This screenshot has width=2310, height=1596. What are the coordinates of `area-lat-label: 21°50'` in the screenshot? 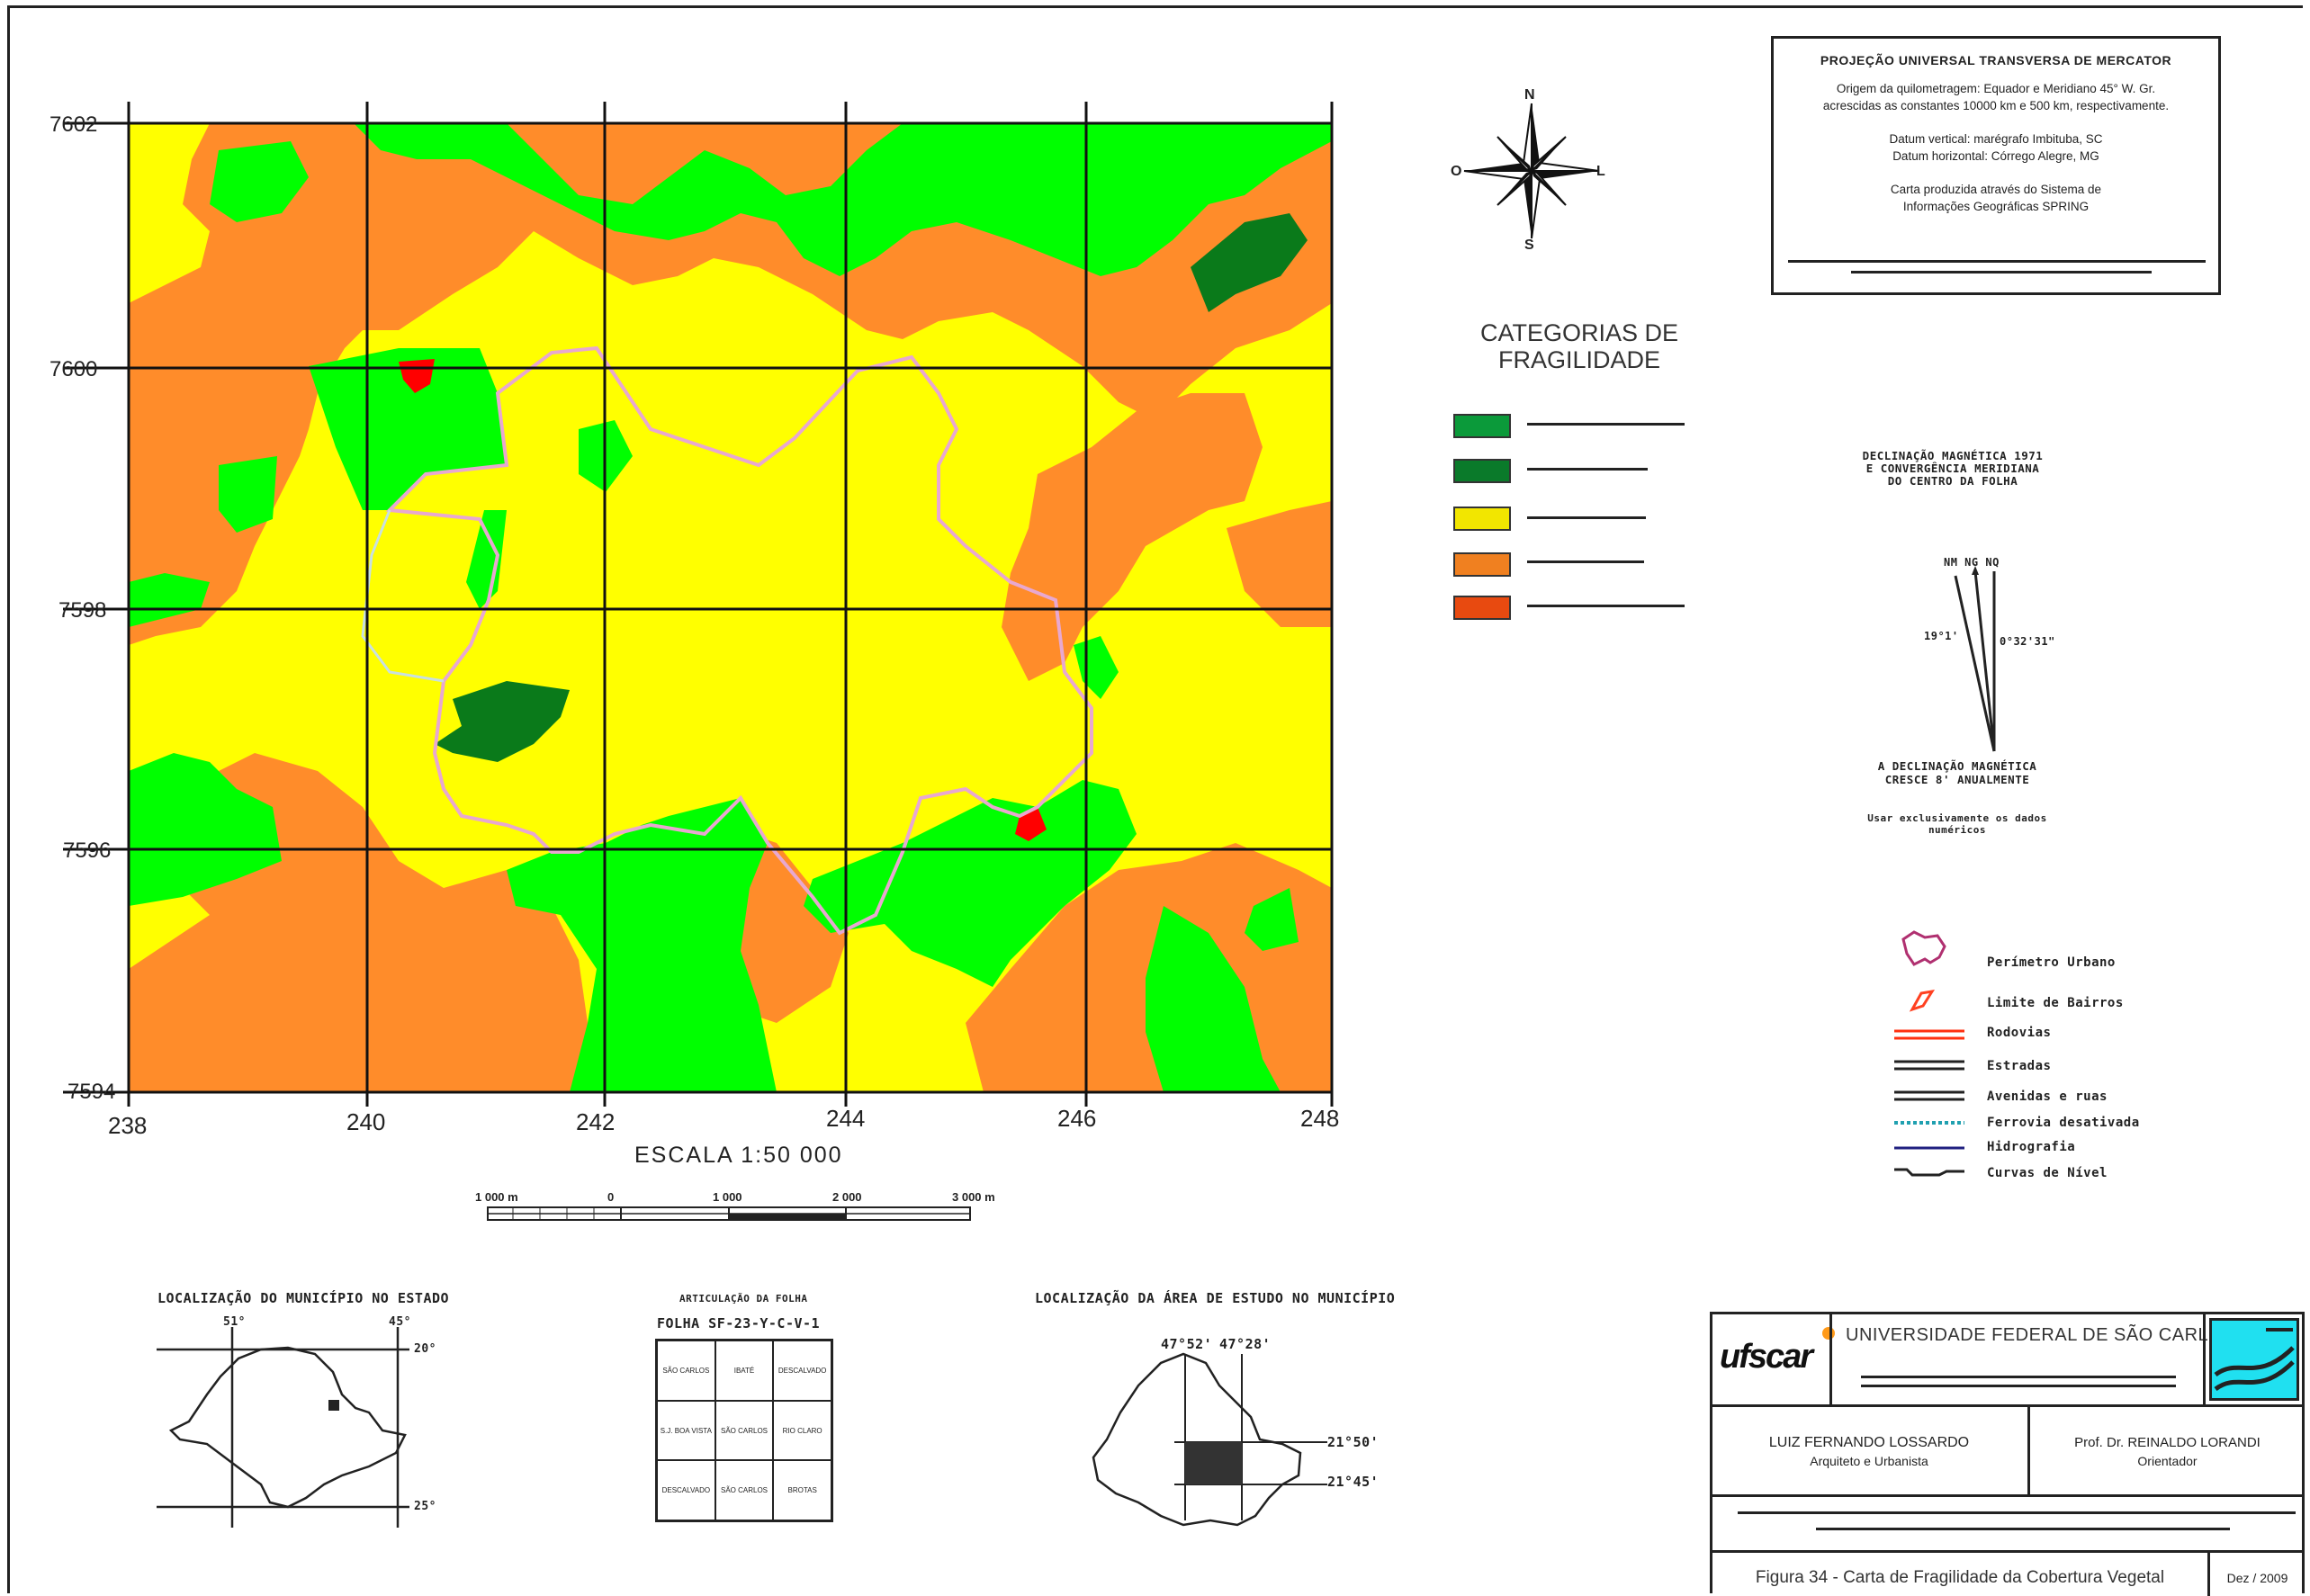 It's located at (1353, 1442).